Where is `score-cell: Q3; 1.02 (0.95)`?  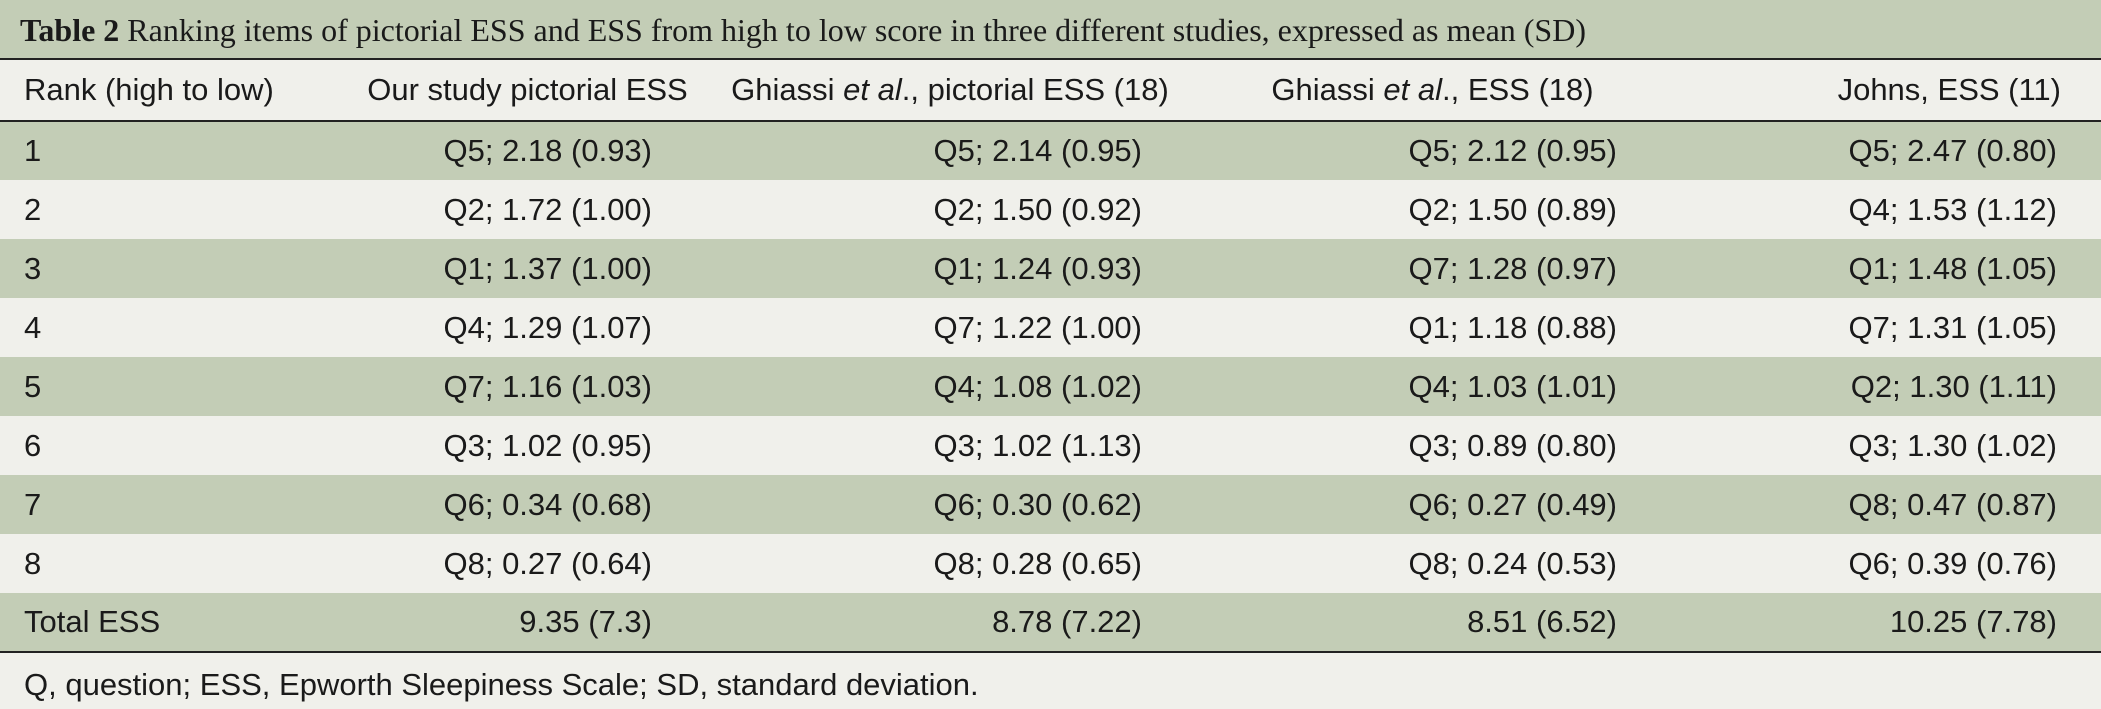 score-cell: Q3; 1.02 (0.95) is located at coordinates (547, 445).